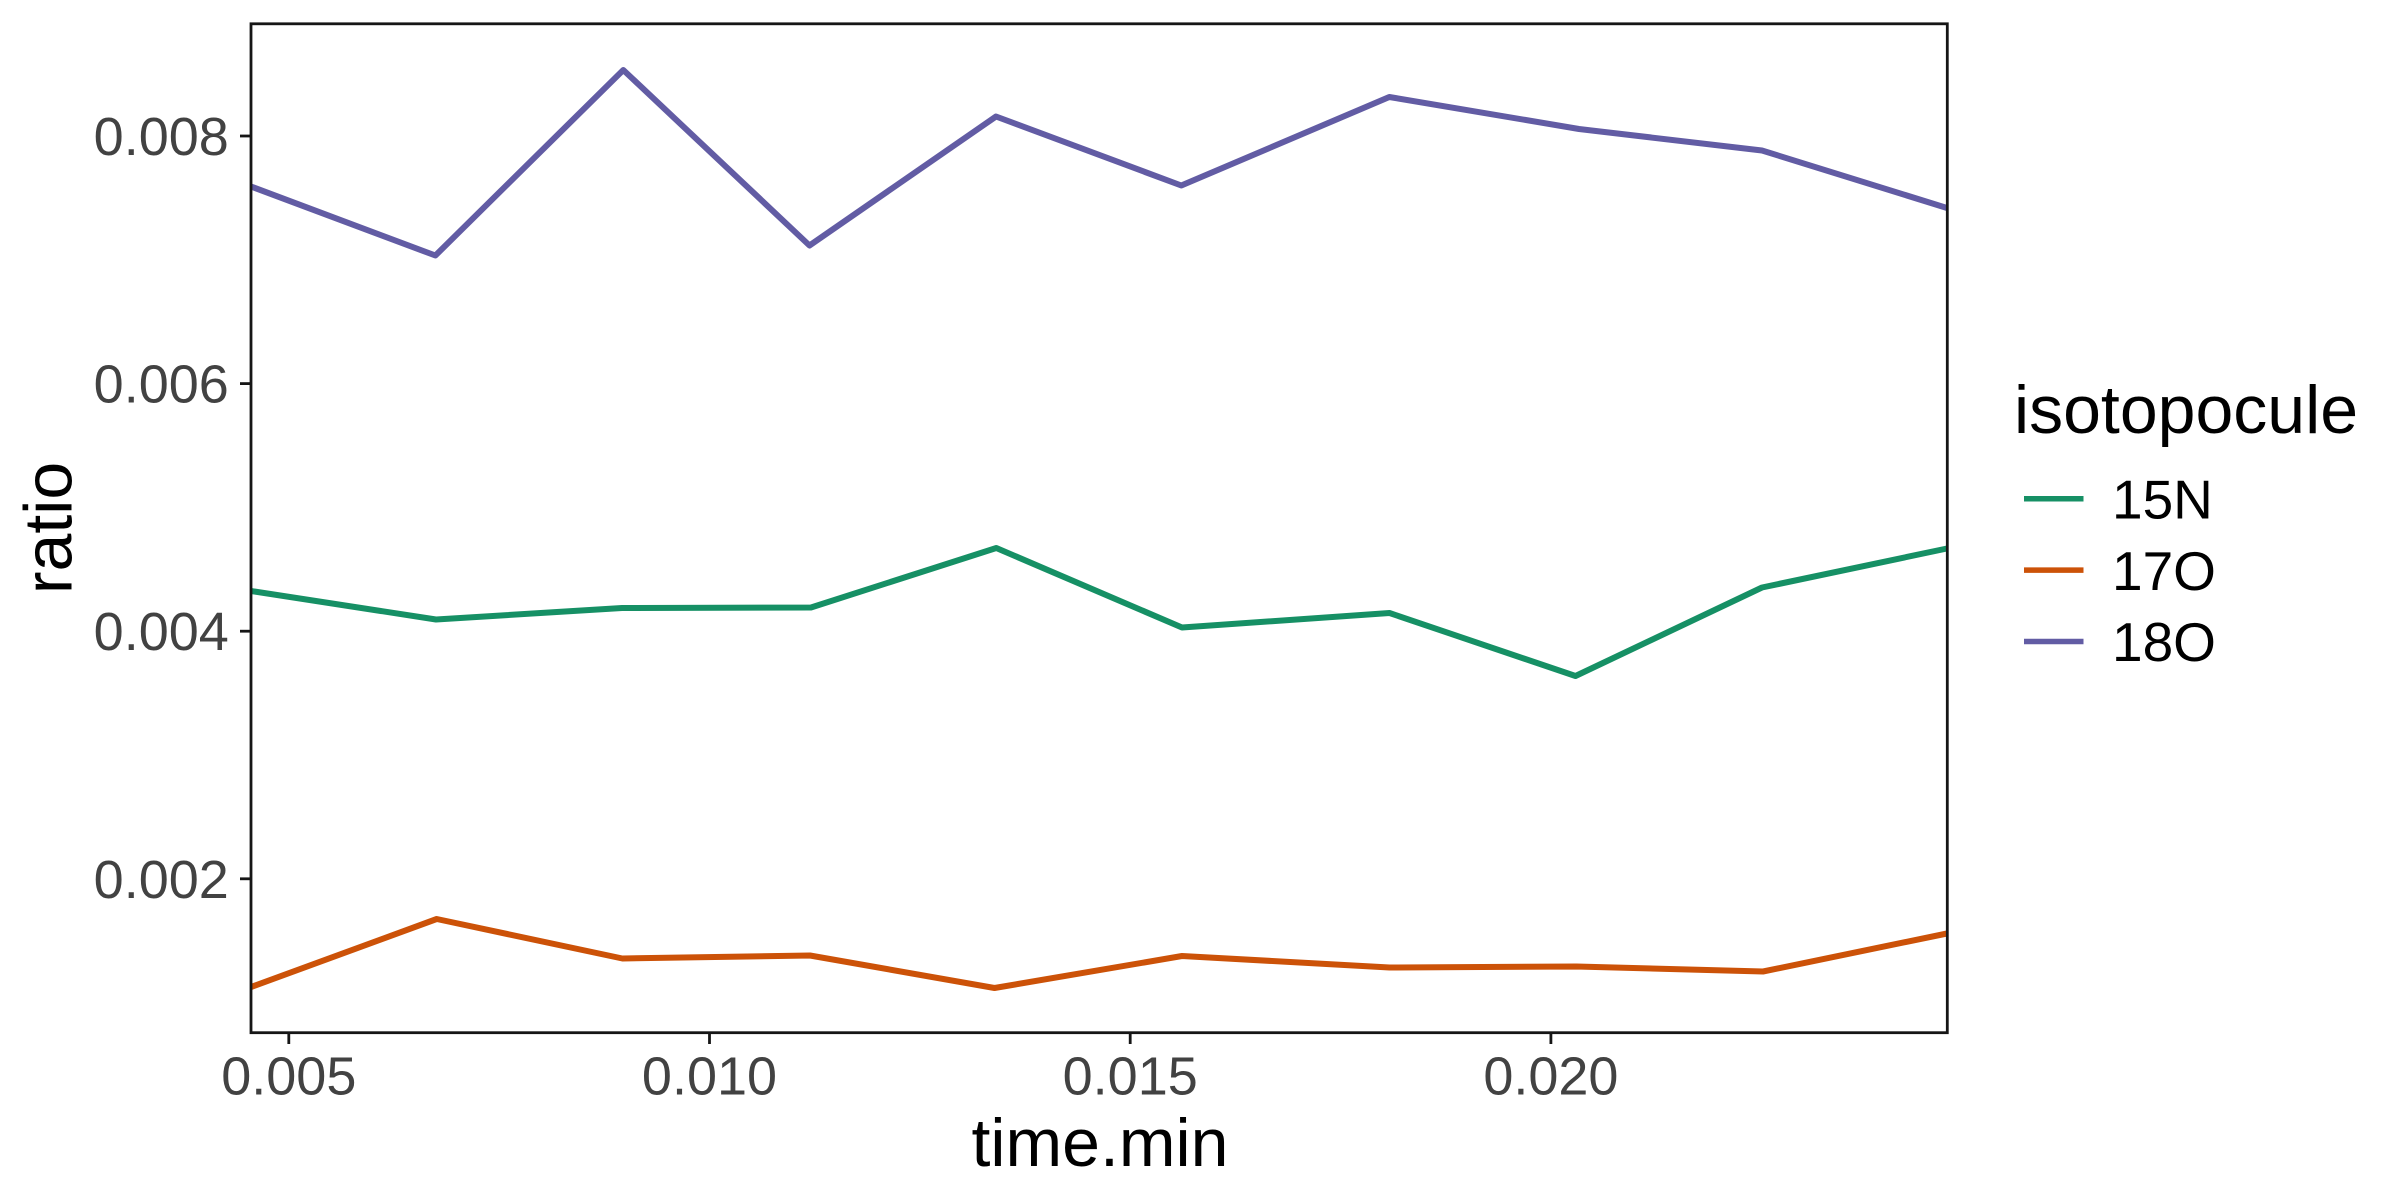 The height and width of the screenshot is (1200, 2400). I want to click on svg-text: 0.006, so click(161, 385).